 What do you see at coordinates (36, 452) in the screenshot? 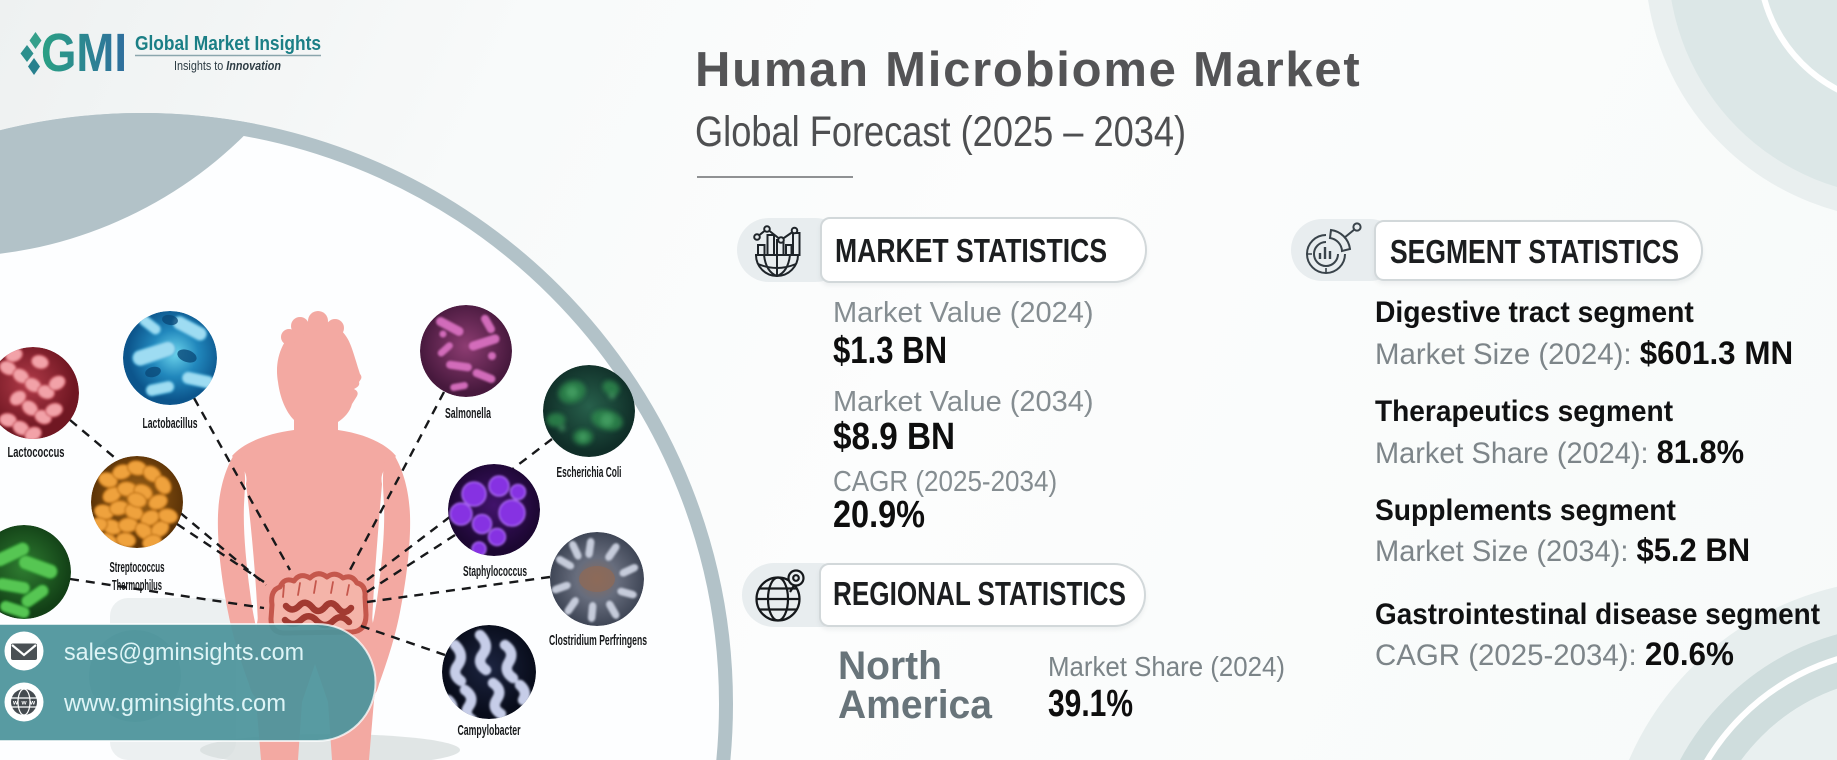
I see `svg-text: Lactococcus` at bounding box center [36, 452].